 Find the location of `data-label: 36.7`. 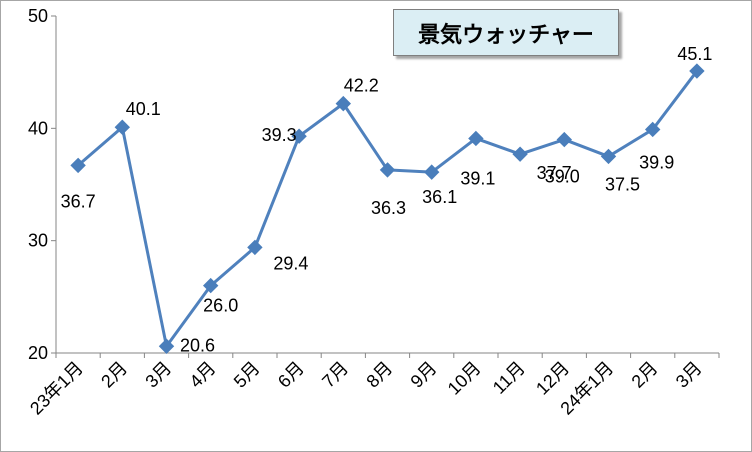

data-label: 36.7 is located at coordinates (78, 201).